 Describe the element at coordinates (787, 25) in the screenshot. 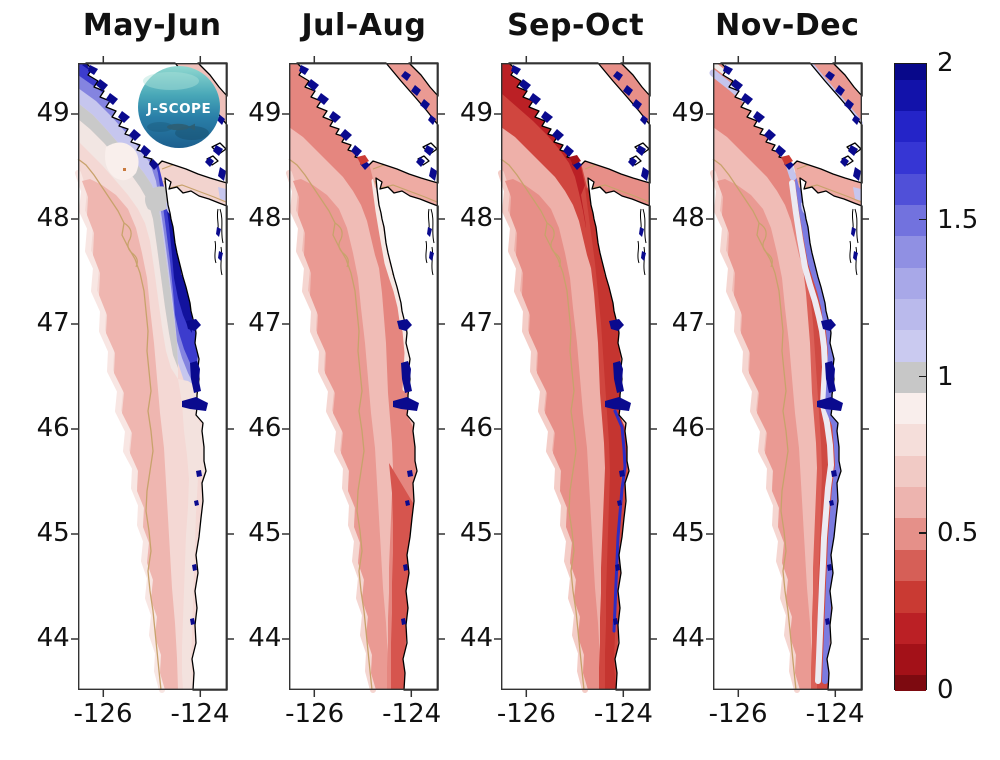

I see `panel-title: Nov-Dec` at that location.